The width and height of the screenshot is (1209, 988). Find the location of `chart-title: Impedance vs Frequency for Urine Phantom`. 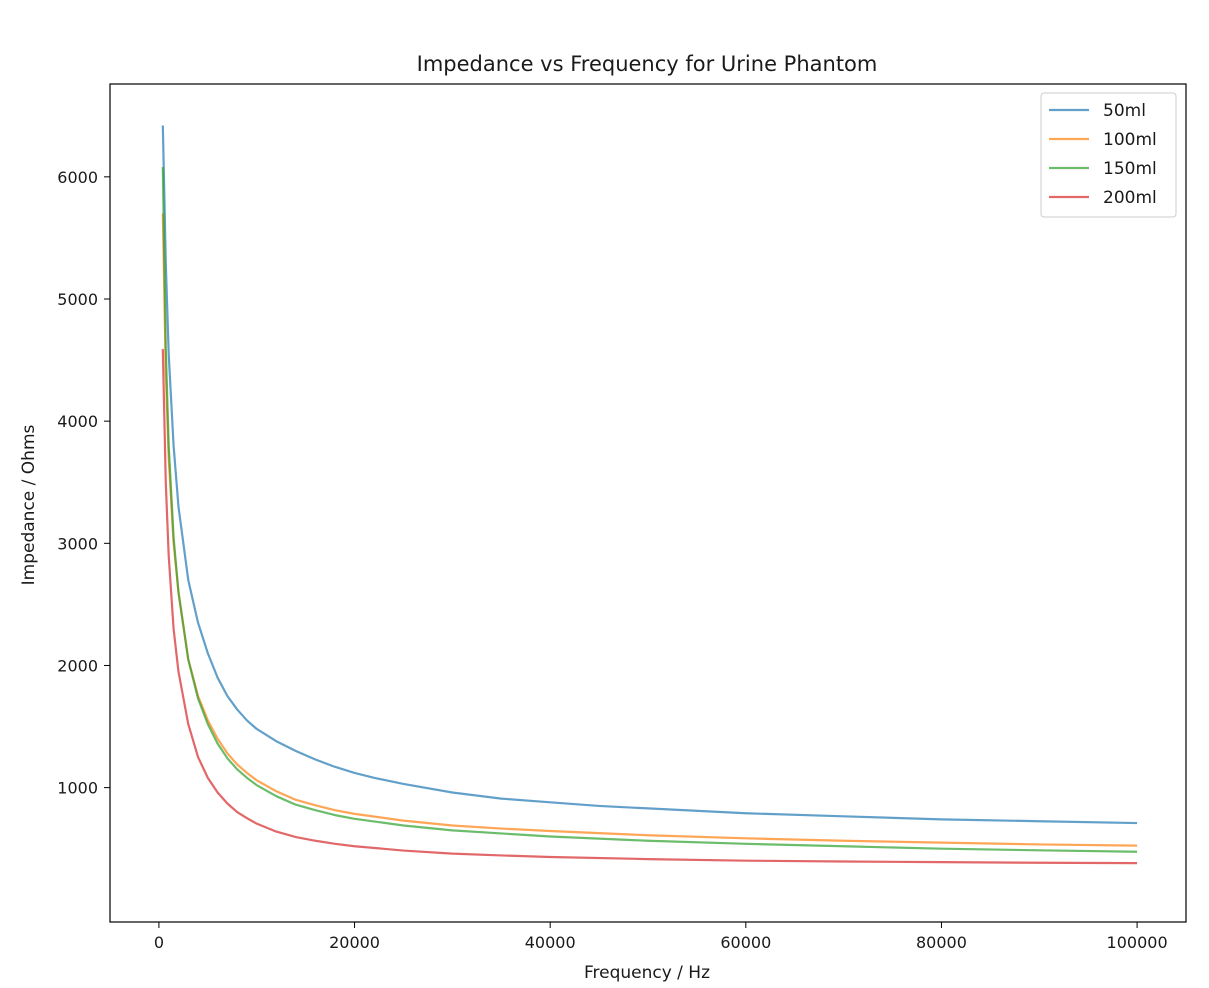

chart-title: Impedance vs Frequency for Urine Phantom is located at coordinates (647, 64).